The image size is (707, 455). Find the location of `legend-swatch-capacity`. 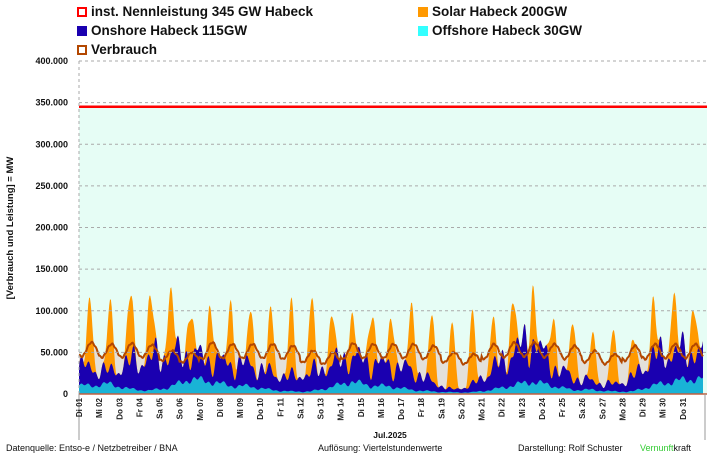

legend-swatch-capacity is located at coordinates (82, 11).